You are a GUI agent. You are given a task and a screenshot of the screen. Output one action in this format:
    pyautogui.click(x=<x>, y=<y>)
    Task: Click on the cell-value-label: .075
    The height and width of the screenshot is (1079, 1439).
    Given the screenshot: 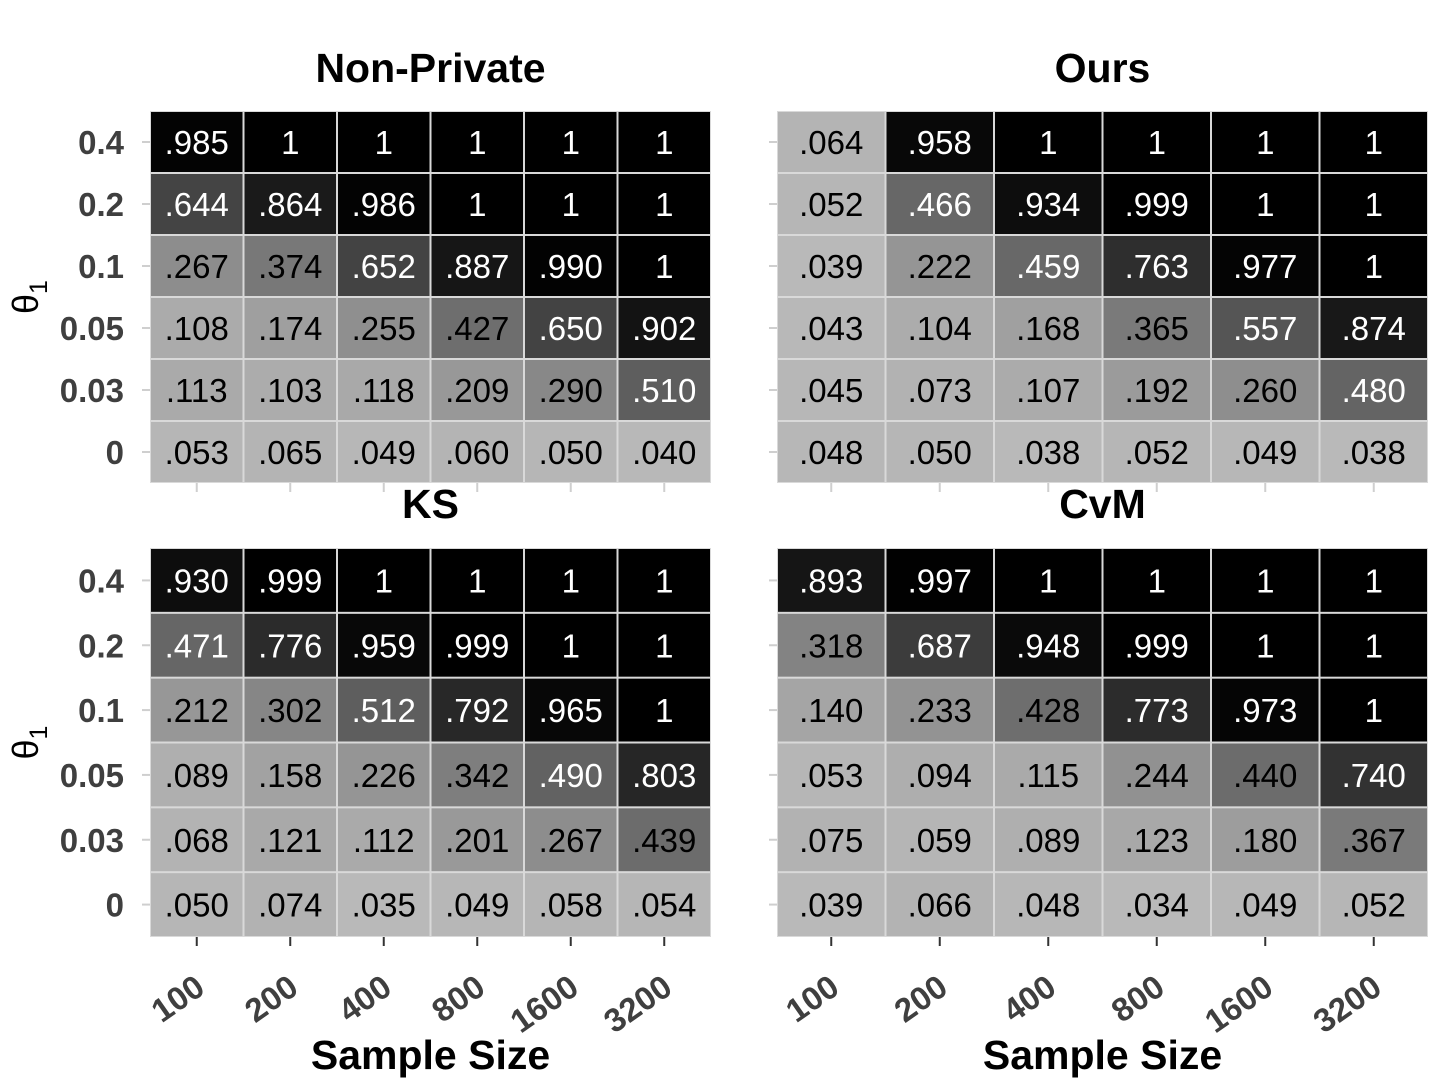 What is the action you would take?
    pyautogui.click(x=831, y=840)
    